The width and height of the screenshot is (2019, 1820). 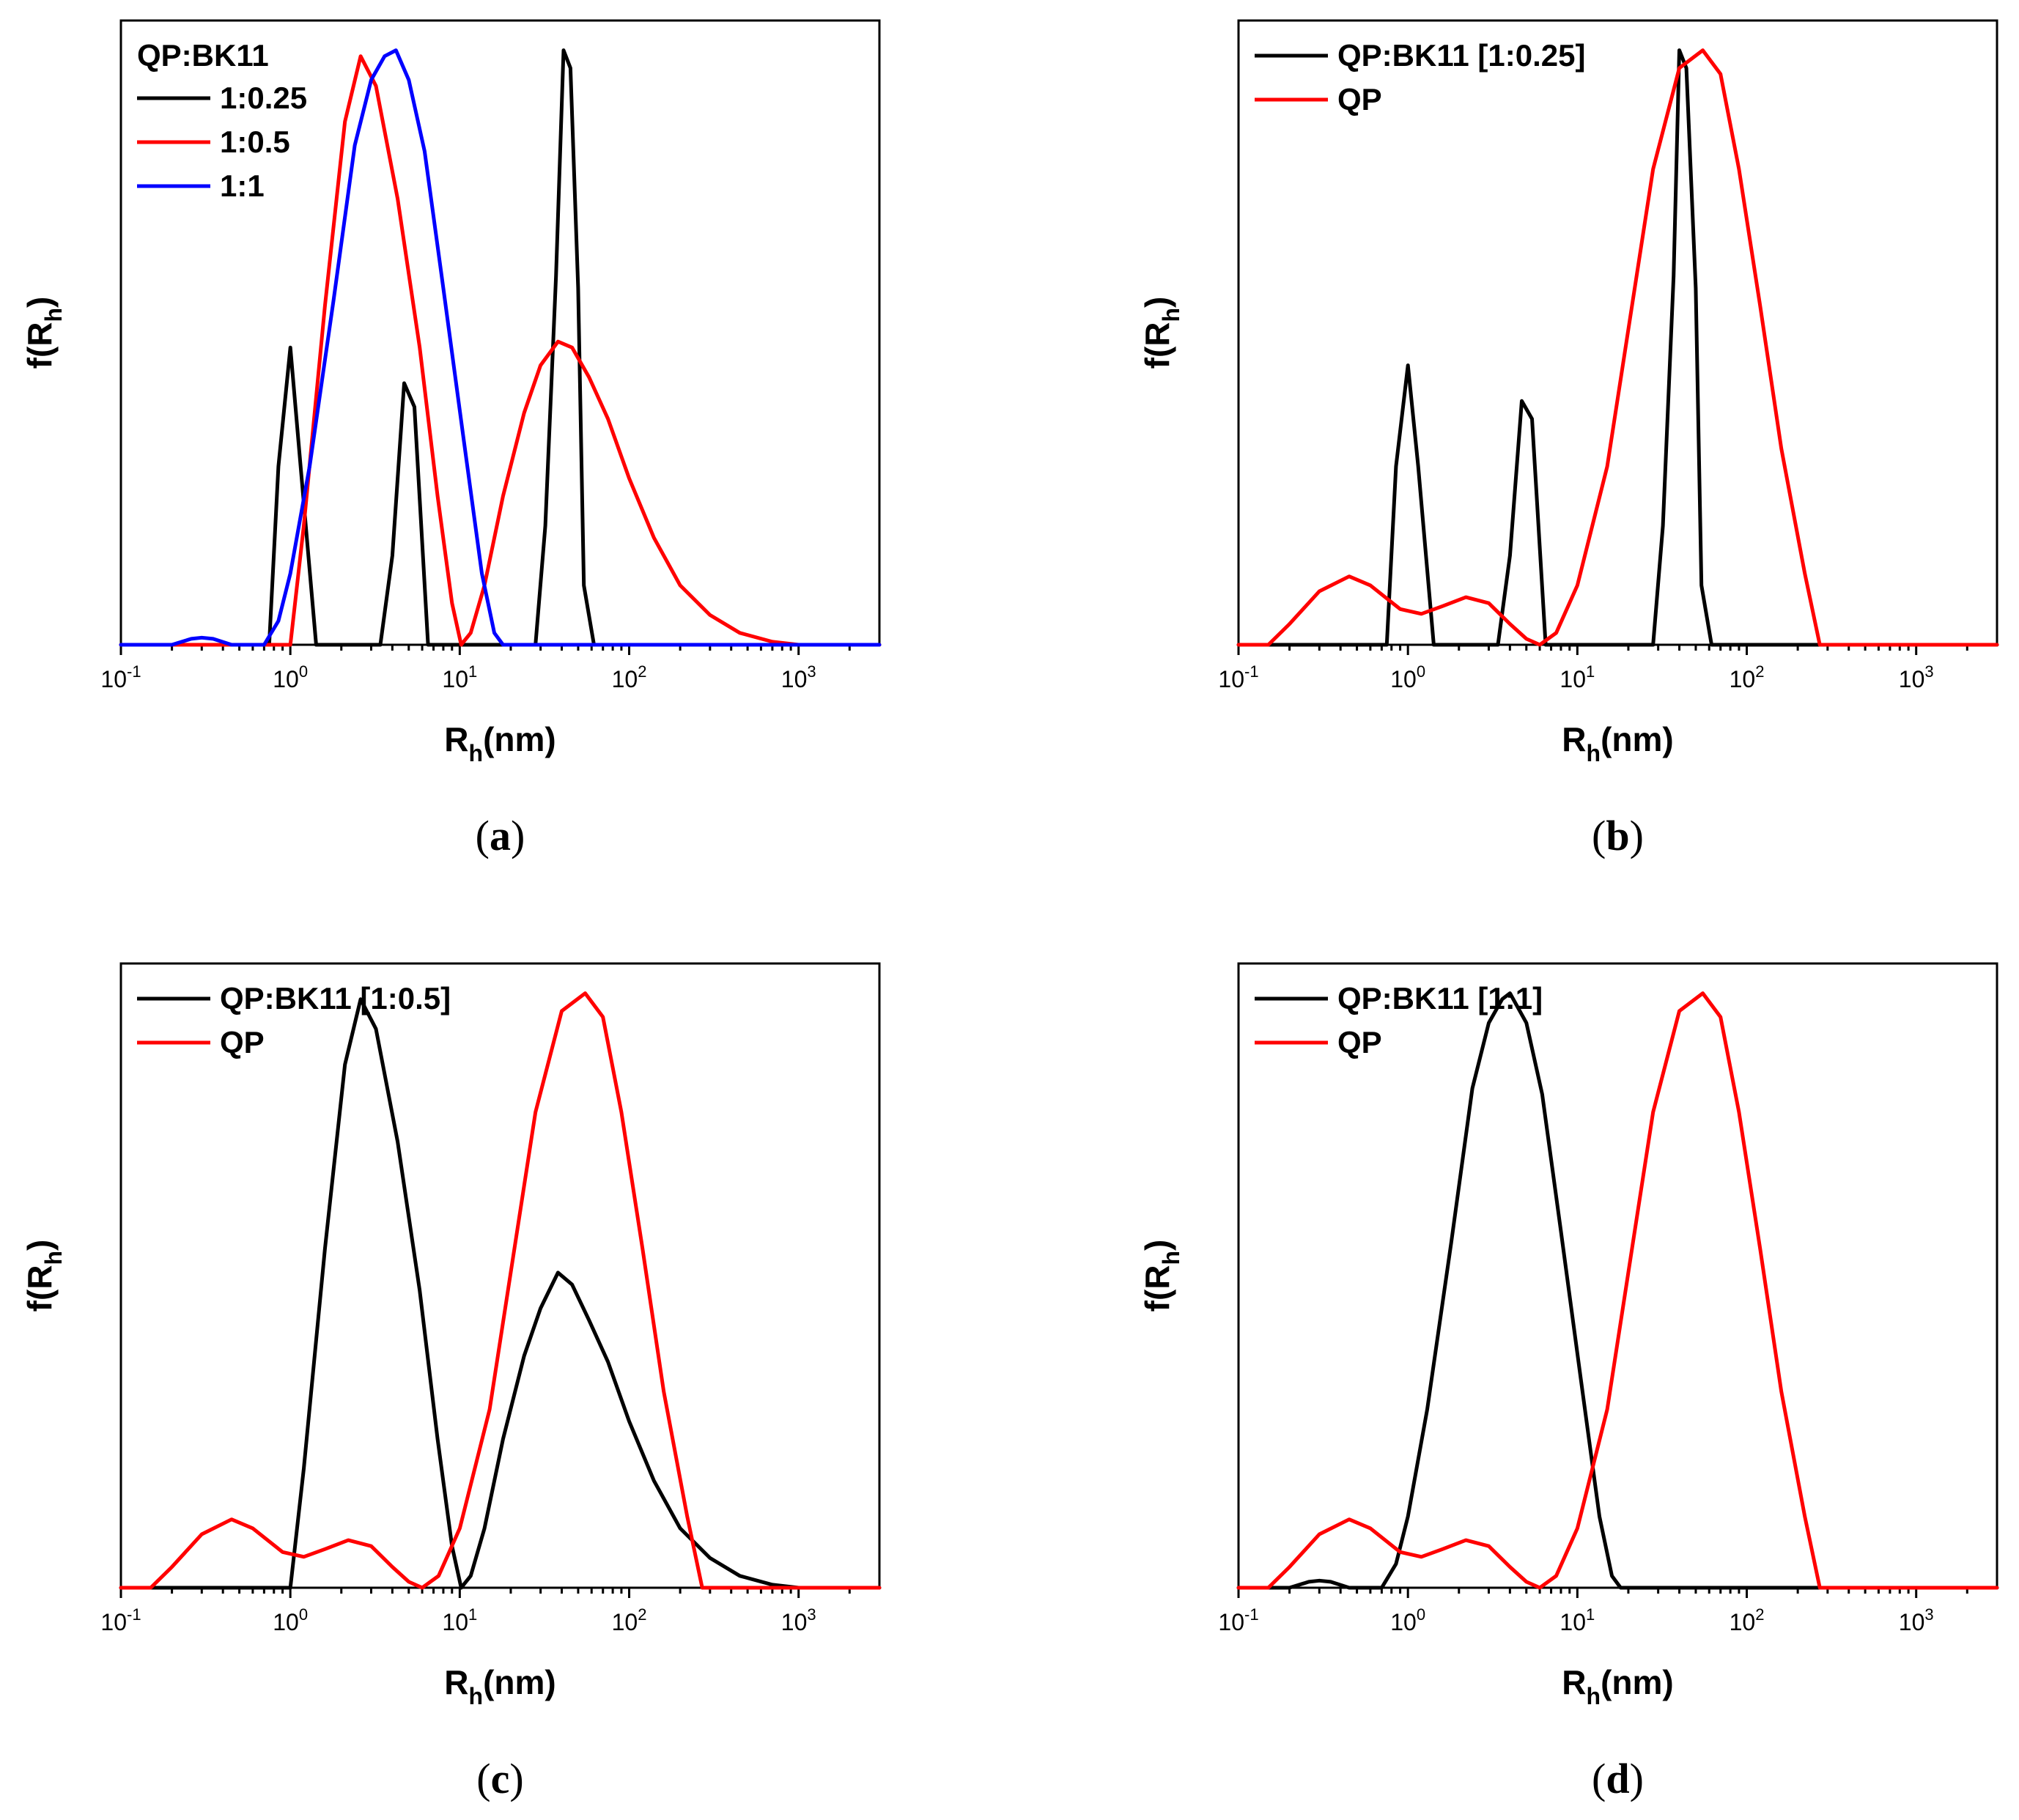 I want to click on legend-entry: 1:1, so click(x=243, y=186).